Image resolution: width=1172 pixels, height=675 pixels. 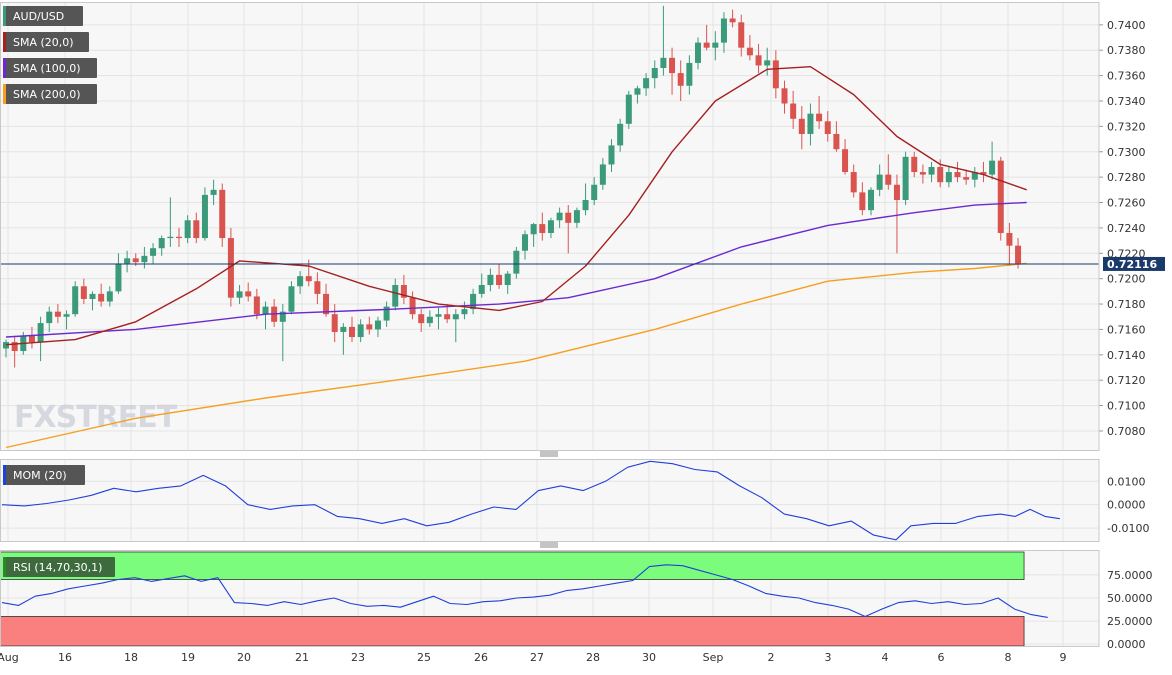 I want to click on x-tick-label: 3, so click(x=828, y=657).